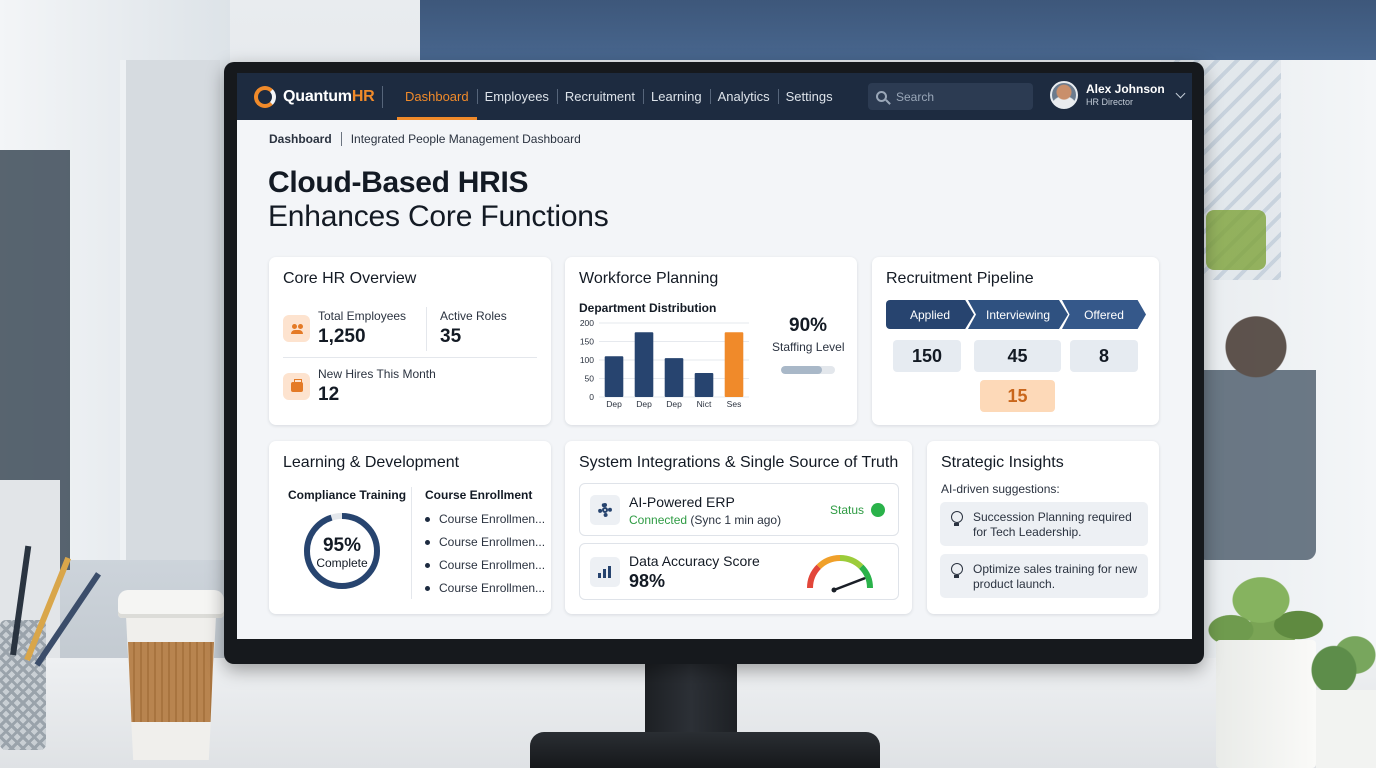  What do you see at coordinates (743, 96) in the screenshot?
I see `nav-item-analytics: Analytics` at bounding box center [743, 96].